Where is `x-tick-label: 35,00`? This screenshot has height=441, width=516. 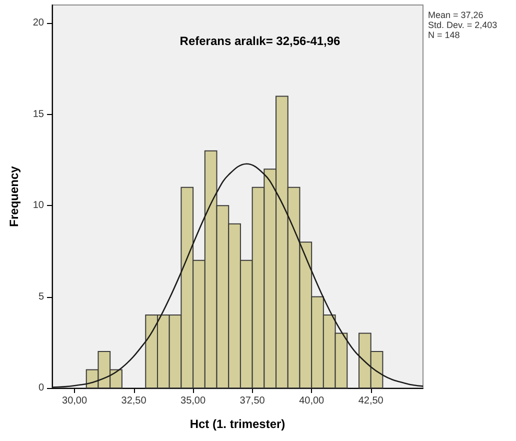
x-tick-label: 35,00 is located at coordinates (193, 401).